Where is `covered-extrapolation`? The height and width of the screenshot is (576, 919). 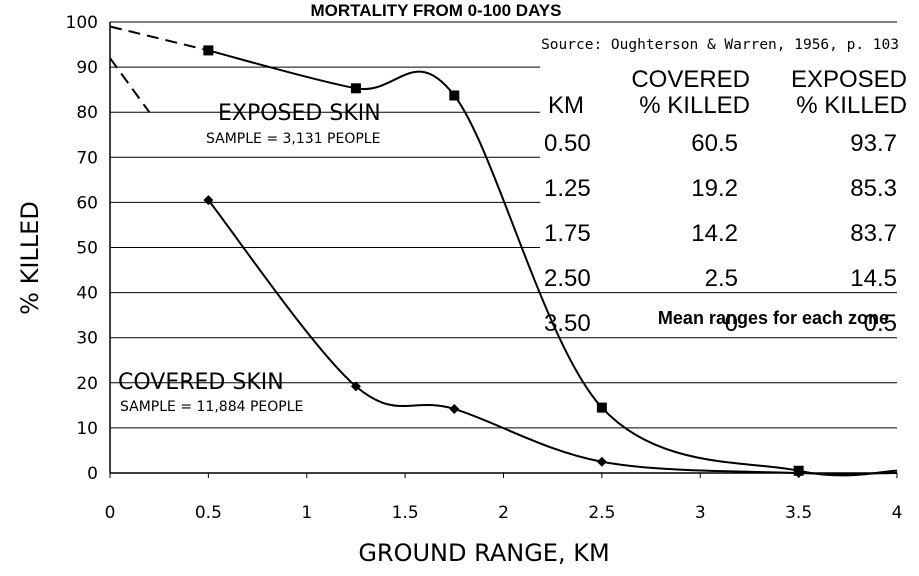
covered-extrapolation is located at coordinates (130, 85).